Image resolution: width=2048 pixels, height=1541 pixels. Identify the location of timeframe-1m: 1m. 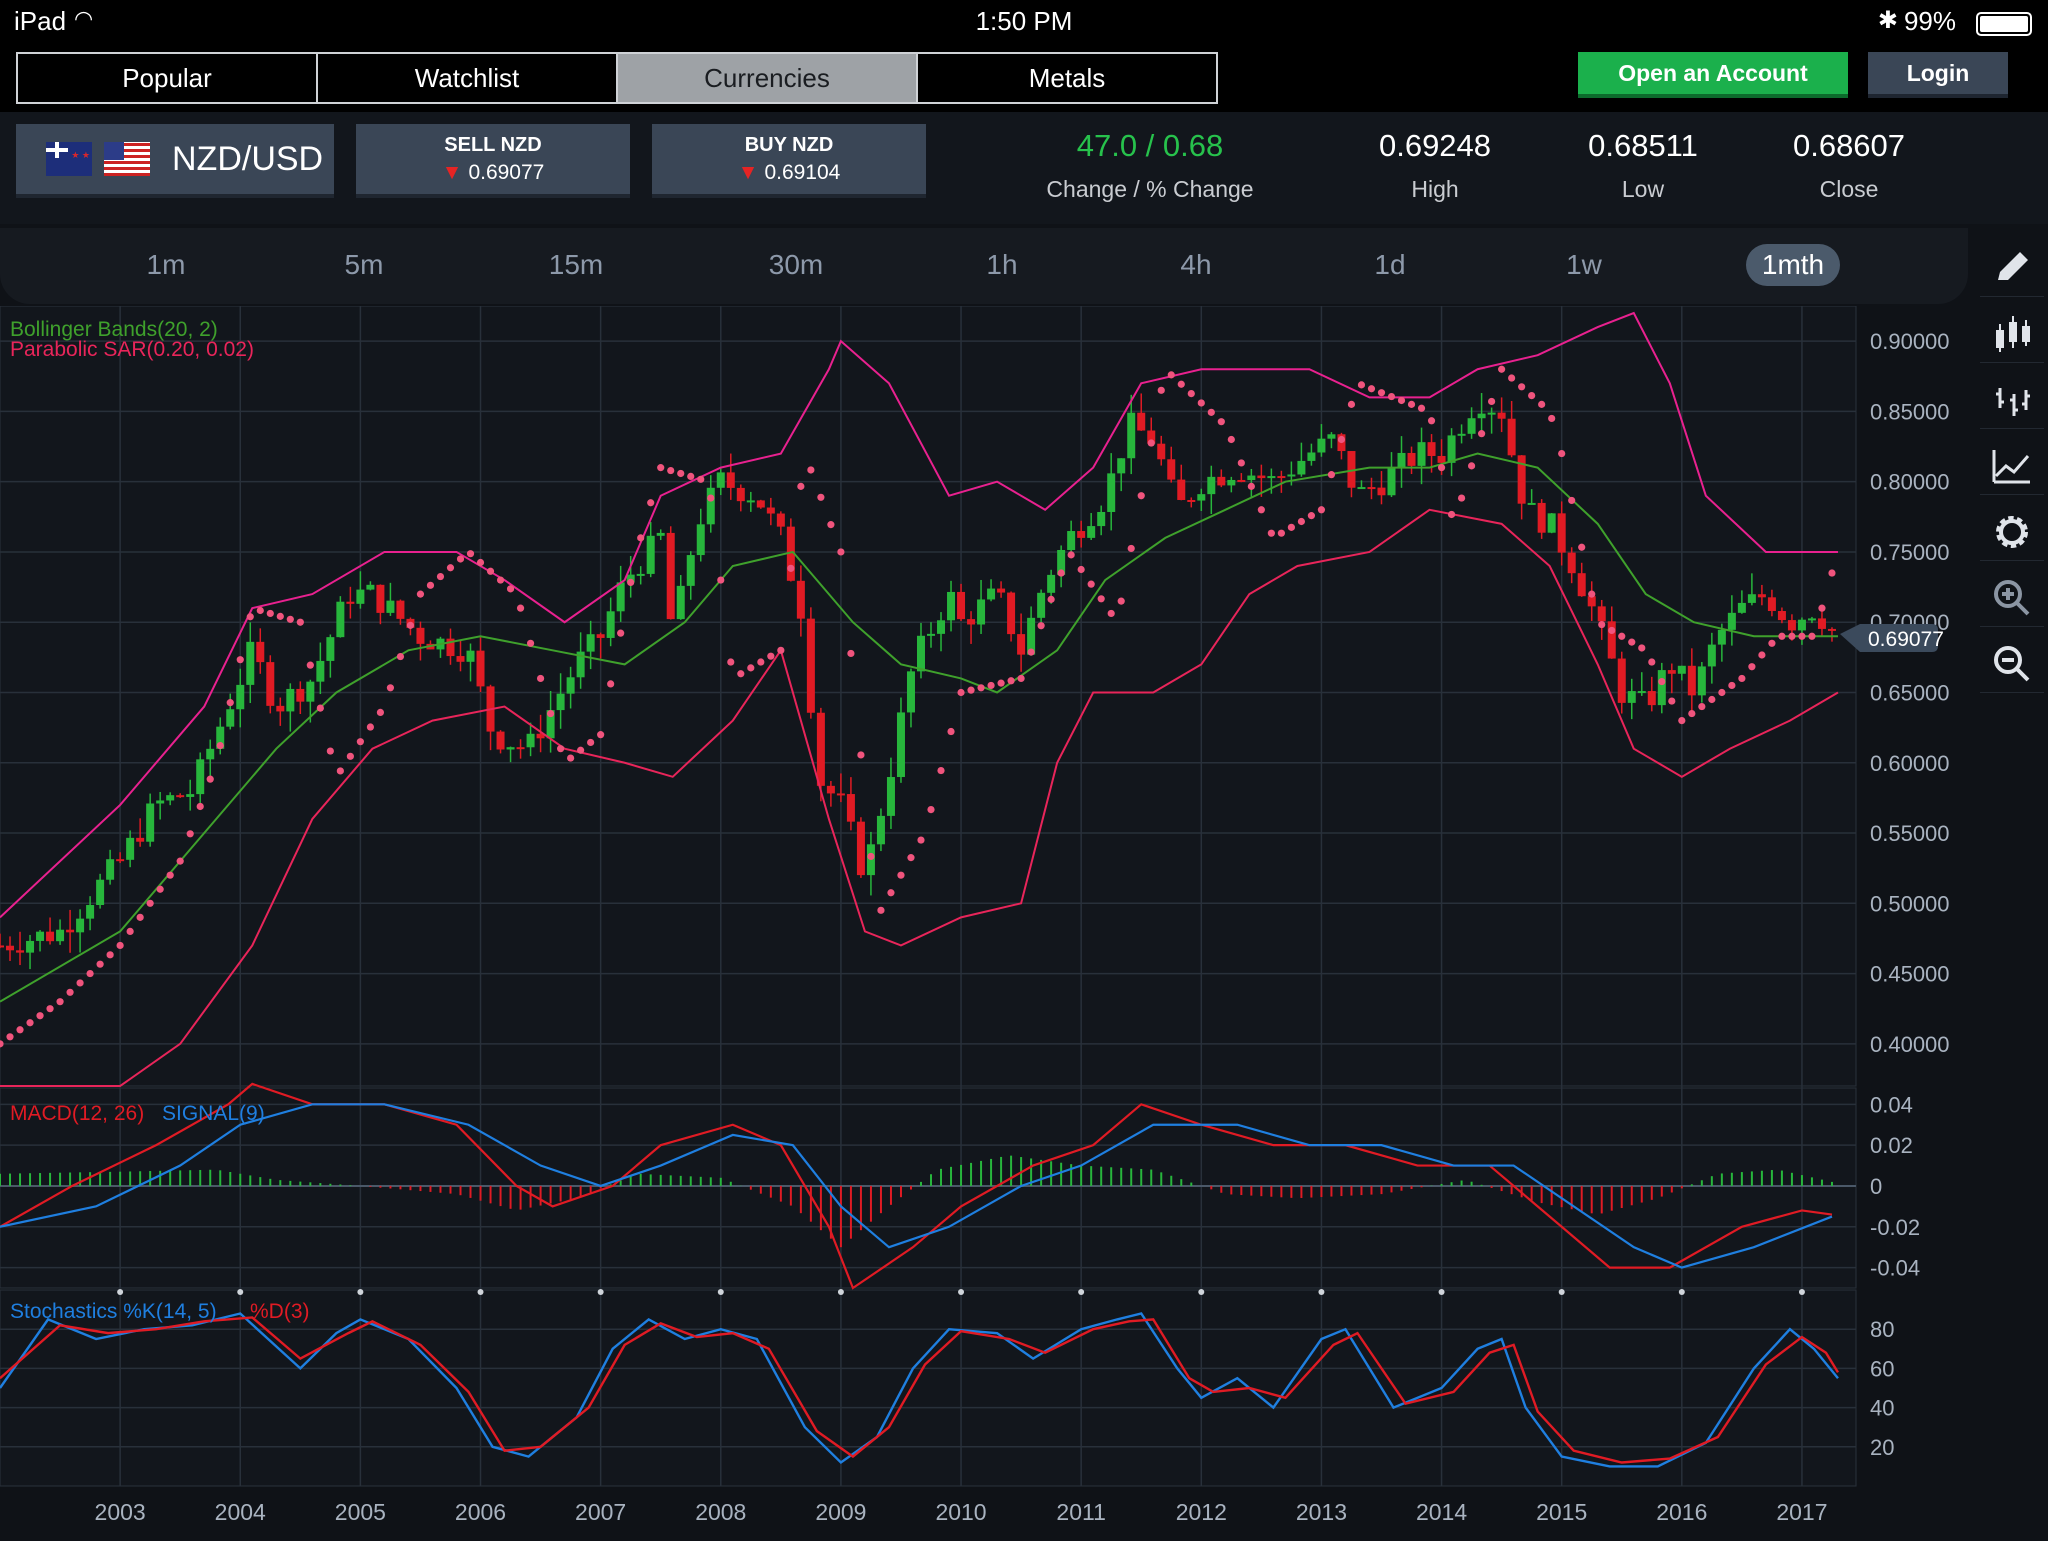
(166, 264).